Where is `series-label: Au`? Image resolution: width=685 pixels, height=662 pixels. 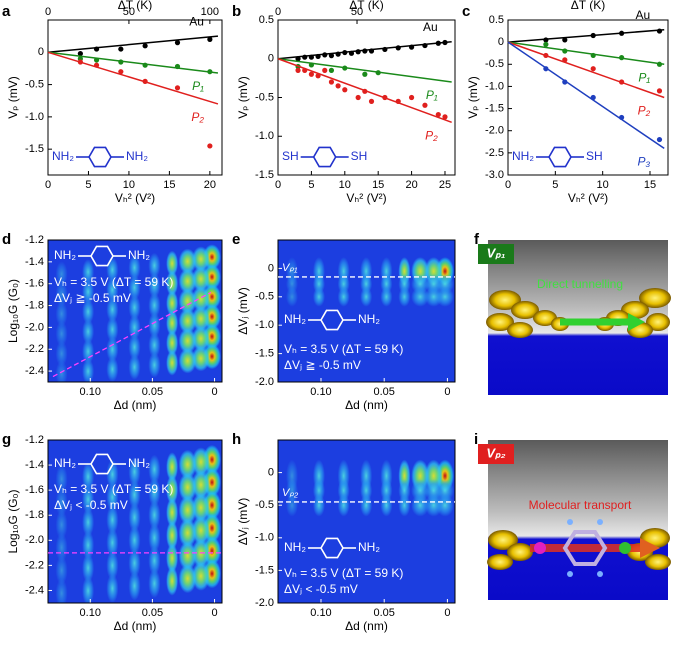
series-label: Au is located at coordinates (196, 21).